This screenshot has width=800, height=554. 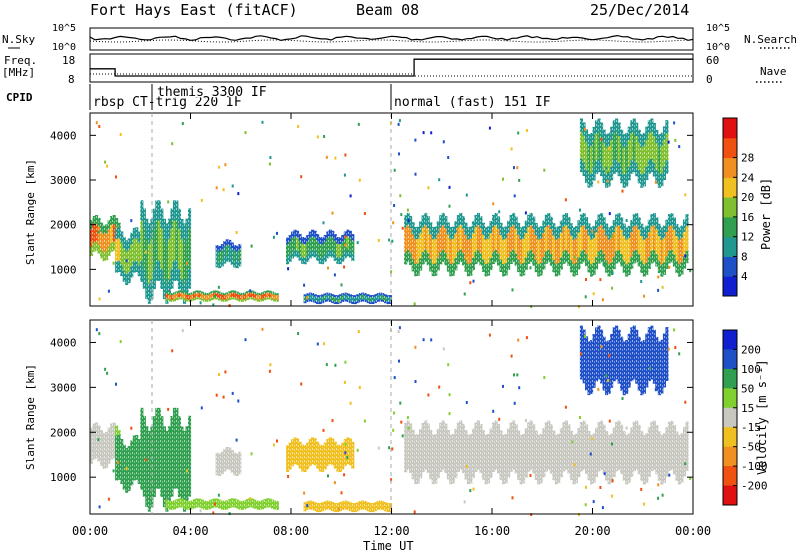 What do you see at coordinates (392, 531) in the screenshot?
I see `time-tick-label: 12:00` at bounding box center [392, 531].